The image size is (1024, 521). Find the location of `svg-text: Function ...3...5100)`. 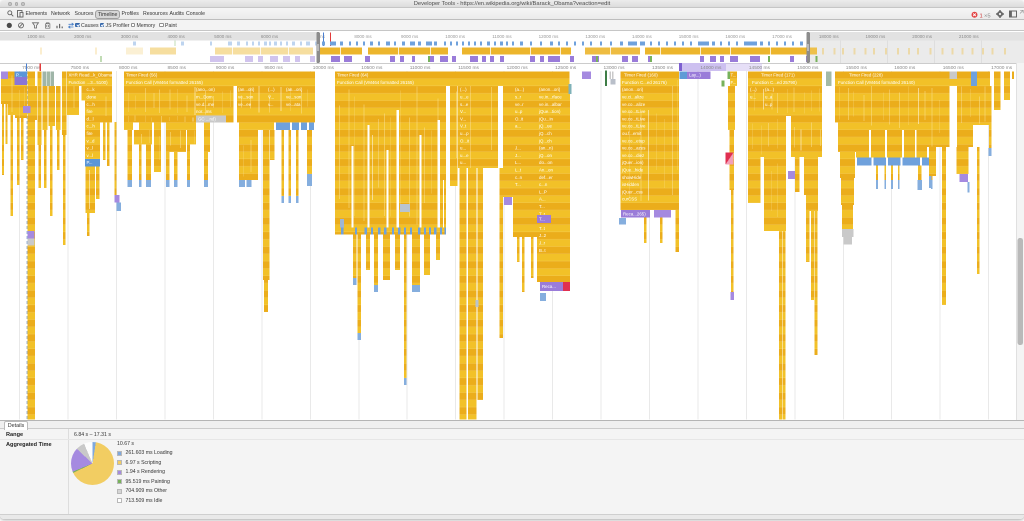

svg-text: Function ...3...5100) is located at coordinates (89, 82).